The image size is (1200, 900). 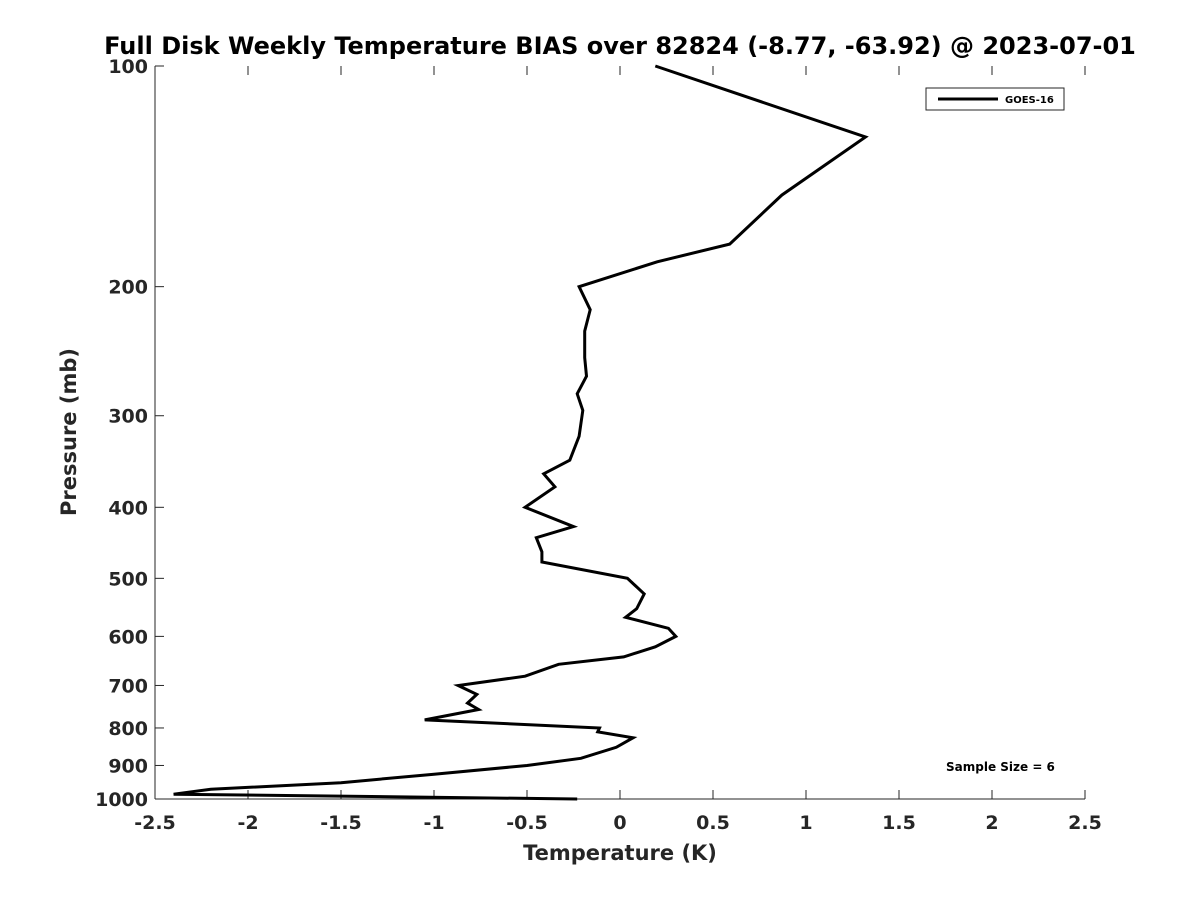 I want to click on x-tick-label: 2.5, so click(x=1085, y=823).